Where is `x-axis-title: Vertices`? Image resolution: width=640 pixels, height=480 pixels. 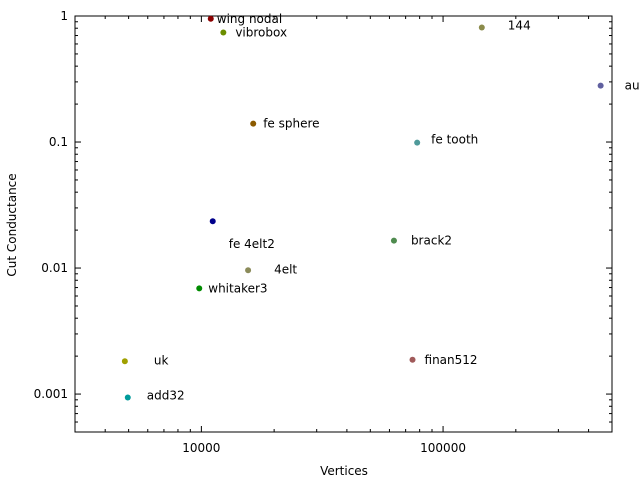
x-axis-title: Vertices is located at coordinates (344, 471).